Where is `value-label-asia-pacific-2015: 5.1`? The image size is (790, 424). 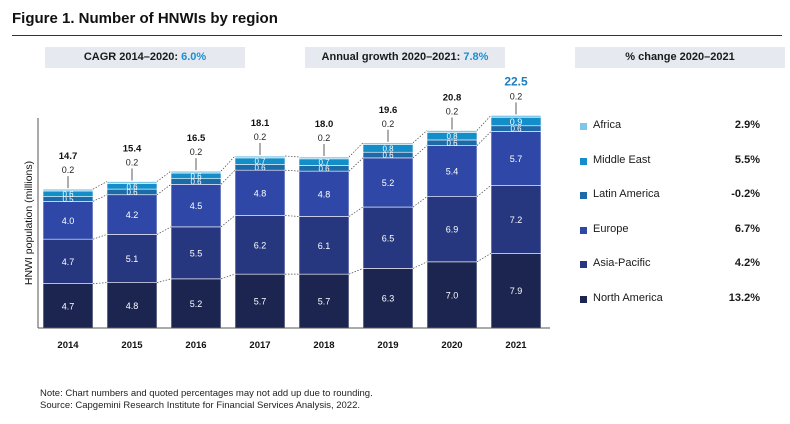
value-label-asia-pacific-2015: 5.1 is located at coordinates (132, 259).